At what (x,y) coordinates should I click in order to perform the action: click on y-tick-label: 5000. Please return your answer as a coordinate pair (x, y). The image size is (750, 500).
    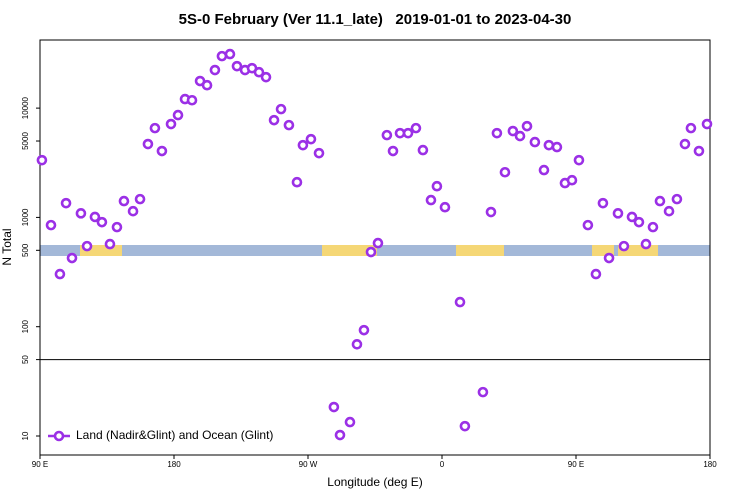
    Looking at the image, I should click on (25, 141).